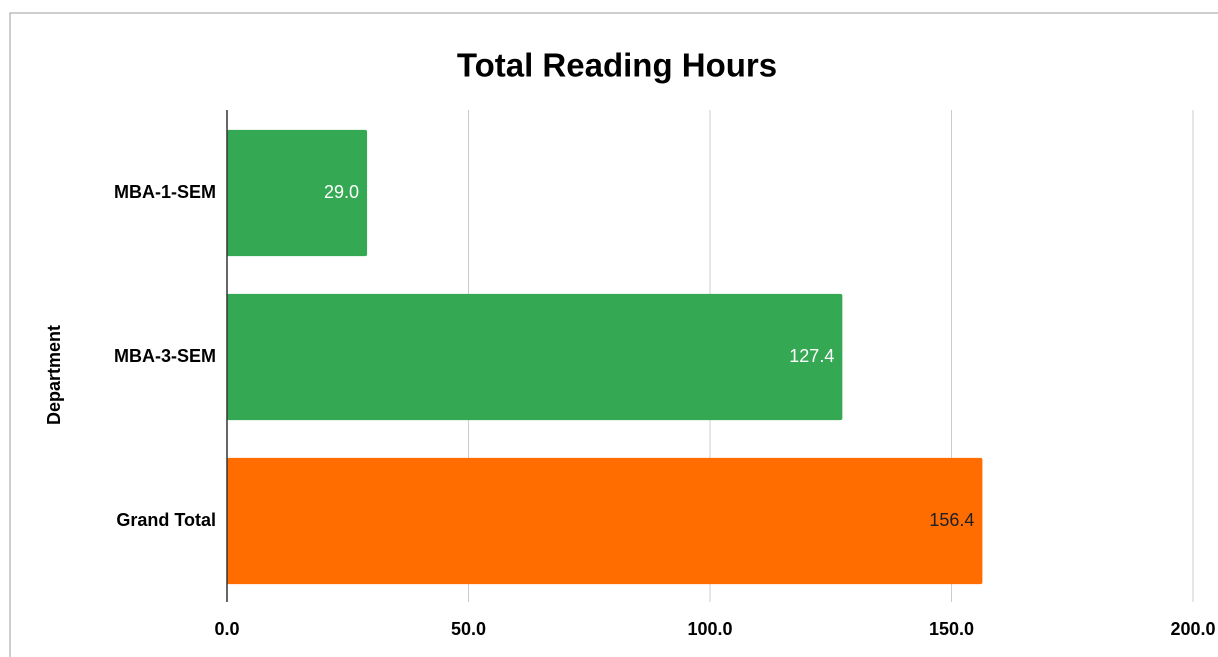 The image size is (1218, 657). Describe the element at coordinates (811, 356) in the screenshot. I see `data-label: 127.4` at that location.